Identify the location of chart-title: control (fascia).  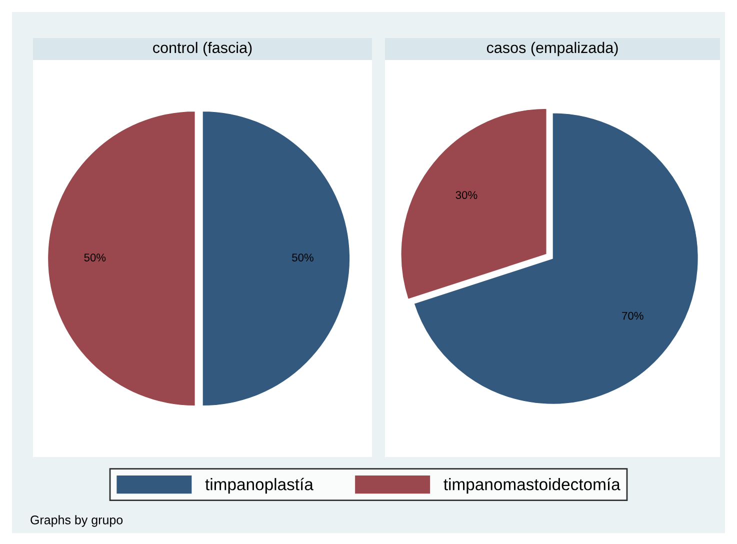
(202, 49).